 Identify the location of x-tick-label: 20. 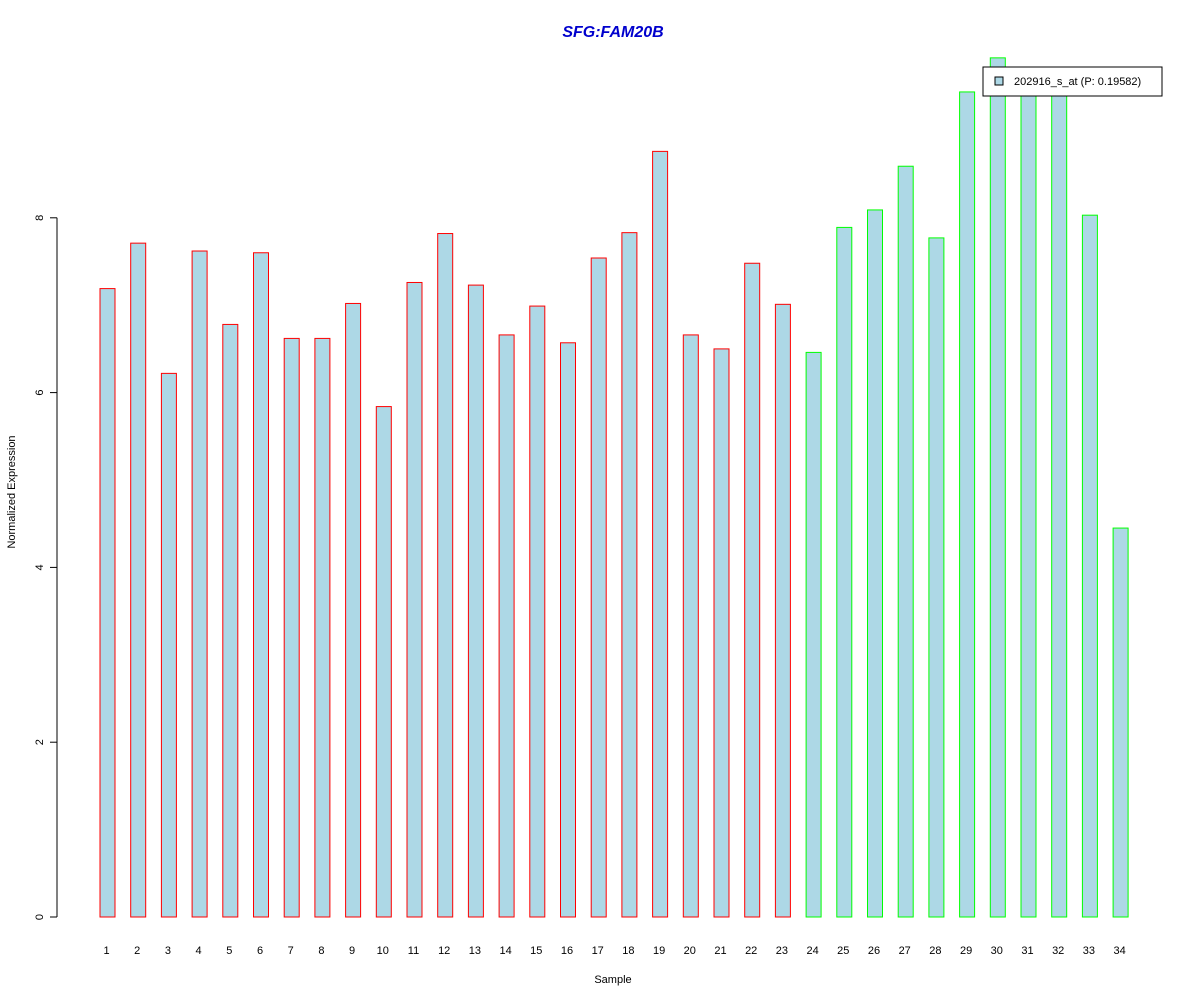
(690, 951).